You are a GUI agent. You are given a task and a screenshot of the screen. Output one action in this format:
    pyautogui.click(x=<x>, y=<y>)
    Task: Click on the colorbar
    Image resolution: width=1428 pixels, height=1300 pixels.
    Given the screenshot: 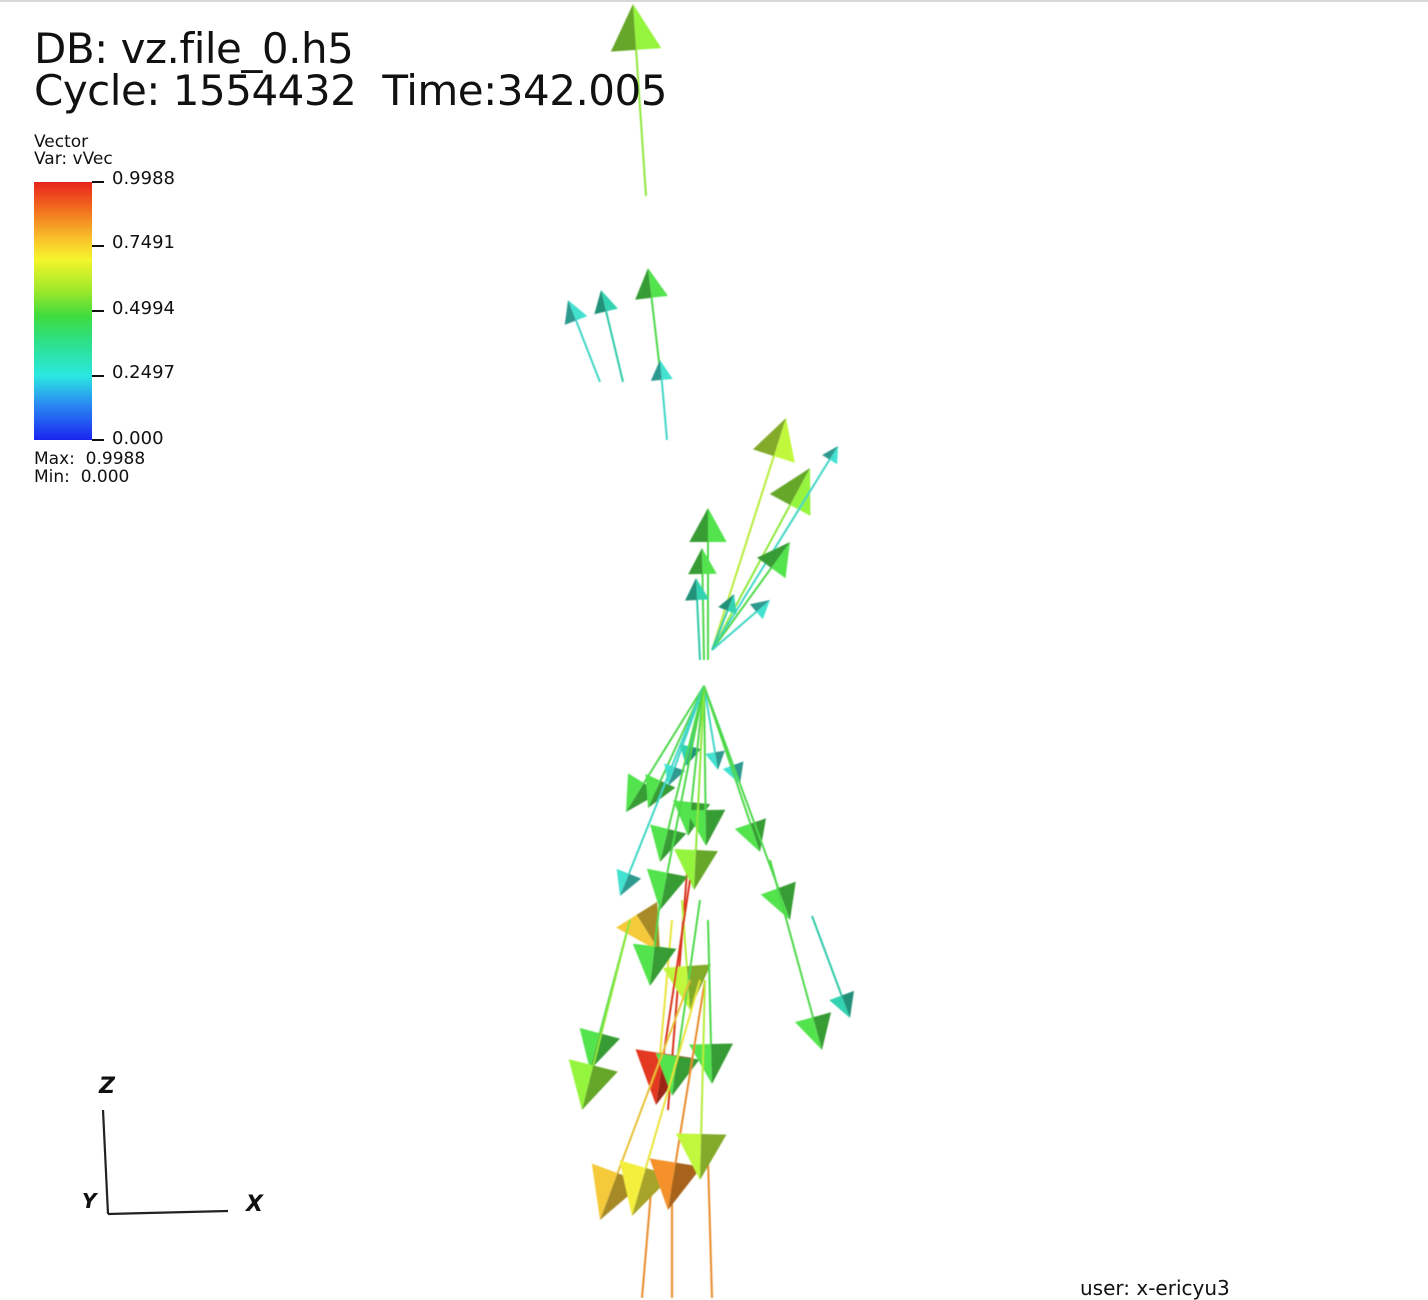 What is the action you would take?
    pyautogui.click(x=63, y=311)
    